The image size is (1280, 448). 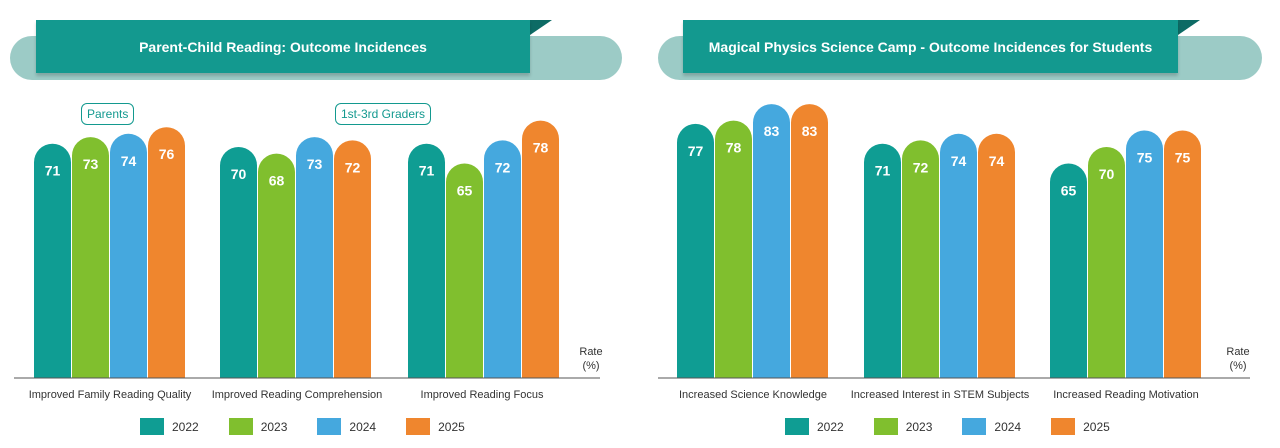 I want to click on tag-graders: 1st-3rd Graders, so click(x=383, y=114).